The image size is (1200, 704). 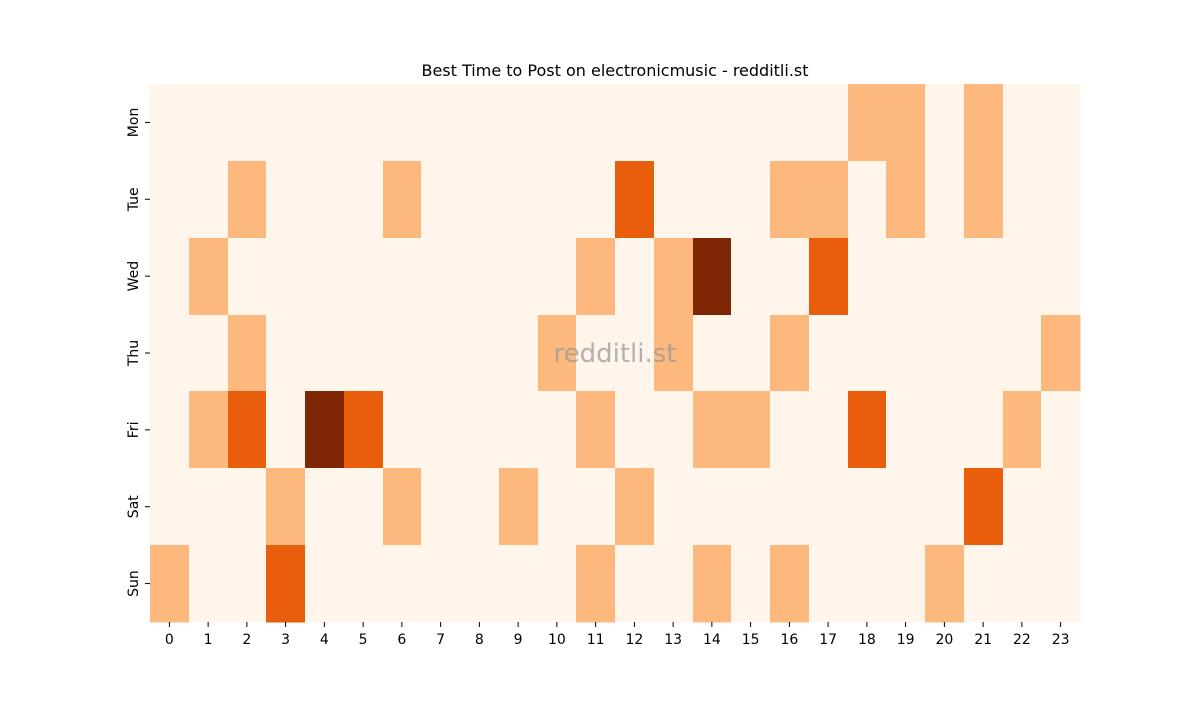 I want to click on x-tick-label: 4, so click(x=324, y=640).